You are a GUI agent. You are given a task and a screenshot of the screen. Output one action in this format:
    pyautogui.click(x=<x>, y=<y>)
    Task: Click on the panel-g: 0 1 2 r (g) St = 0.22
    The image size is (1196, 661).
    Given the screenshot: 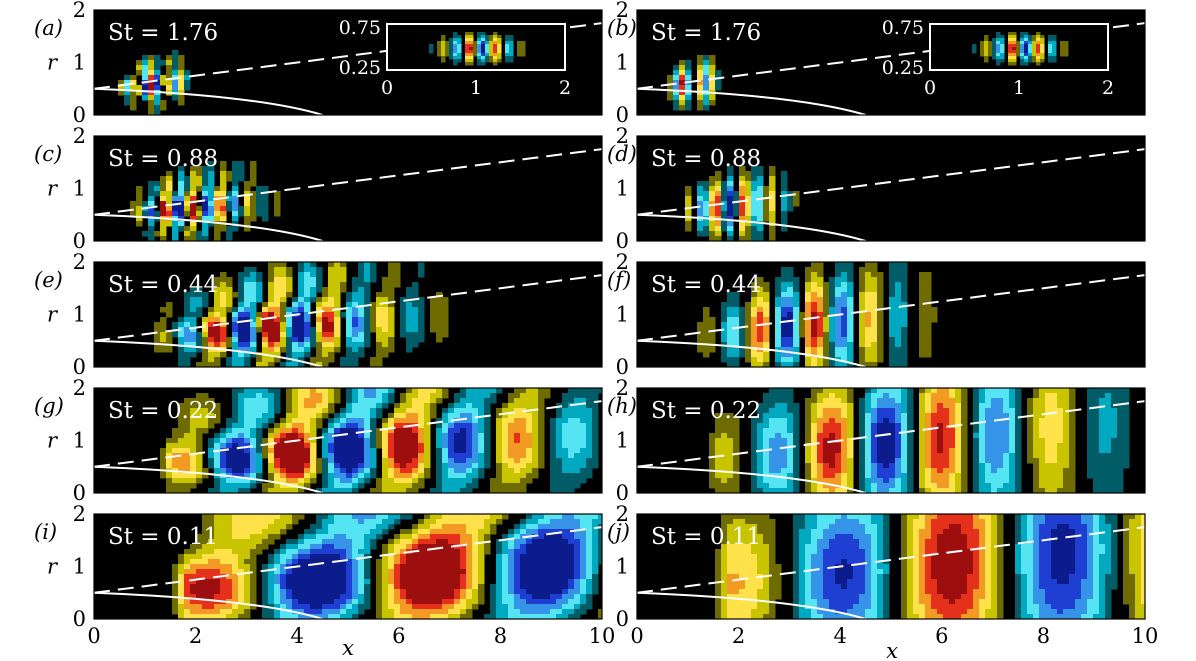 What is the action you would take?
    pyautogui.click(x=318, y=440)
    